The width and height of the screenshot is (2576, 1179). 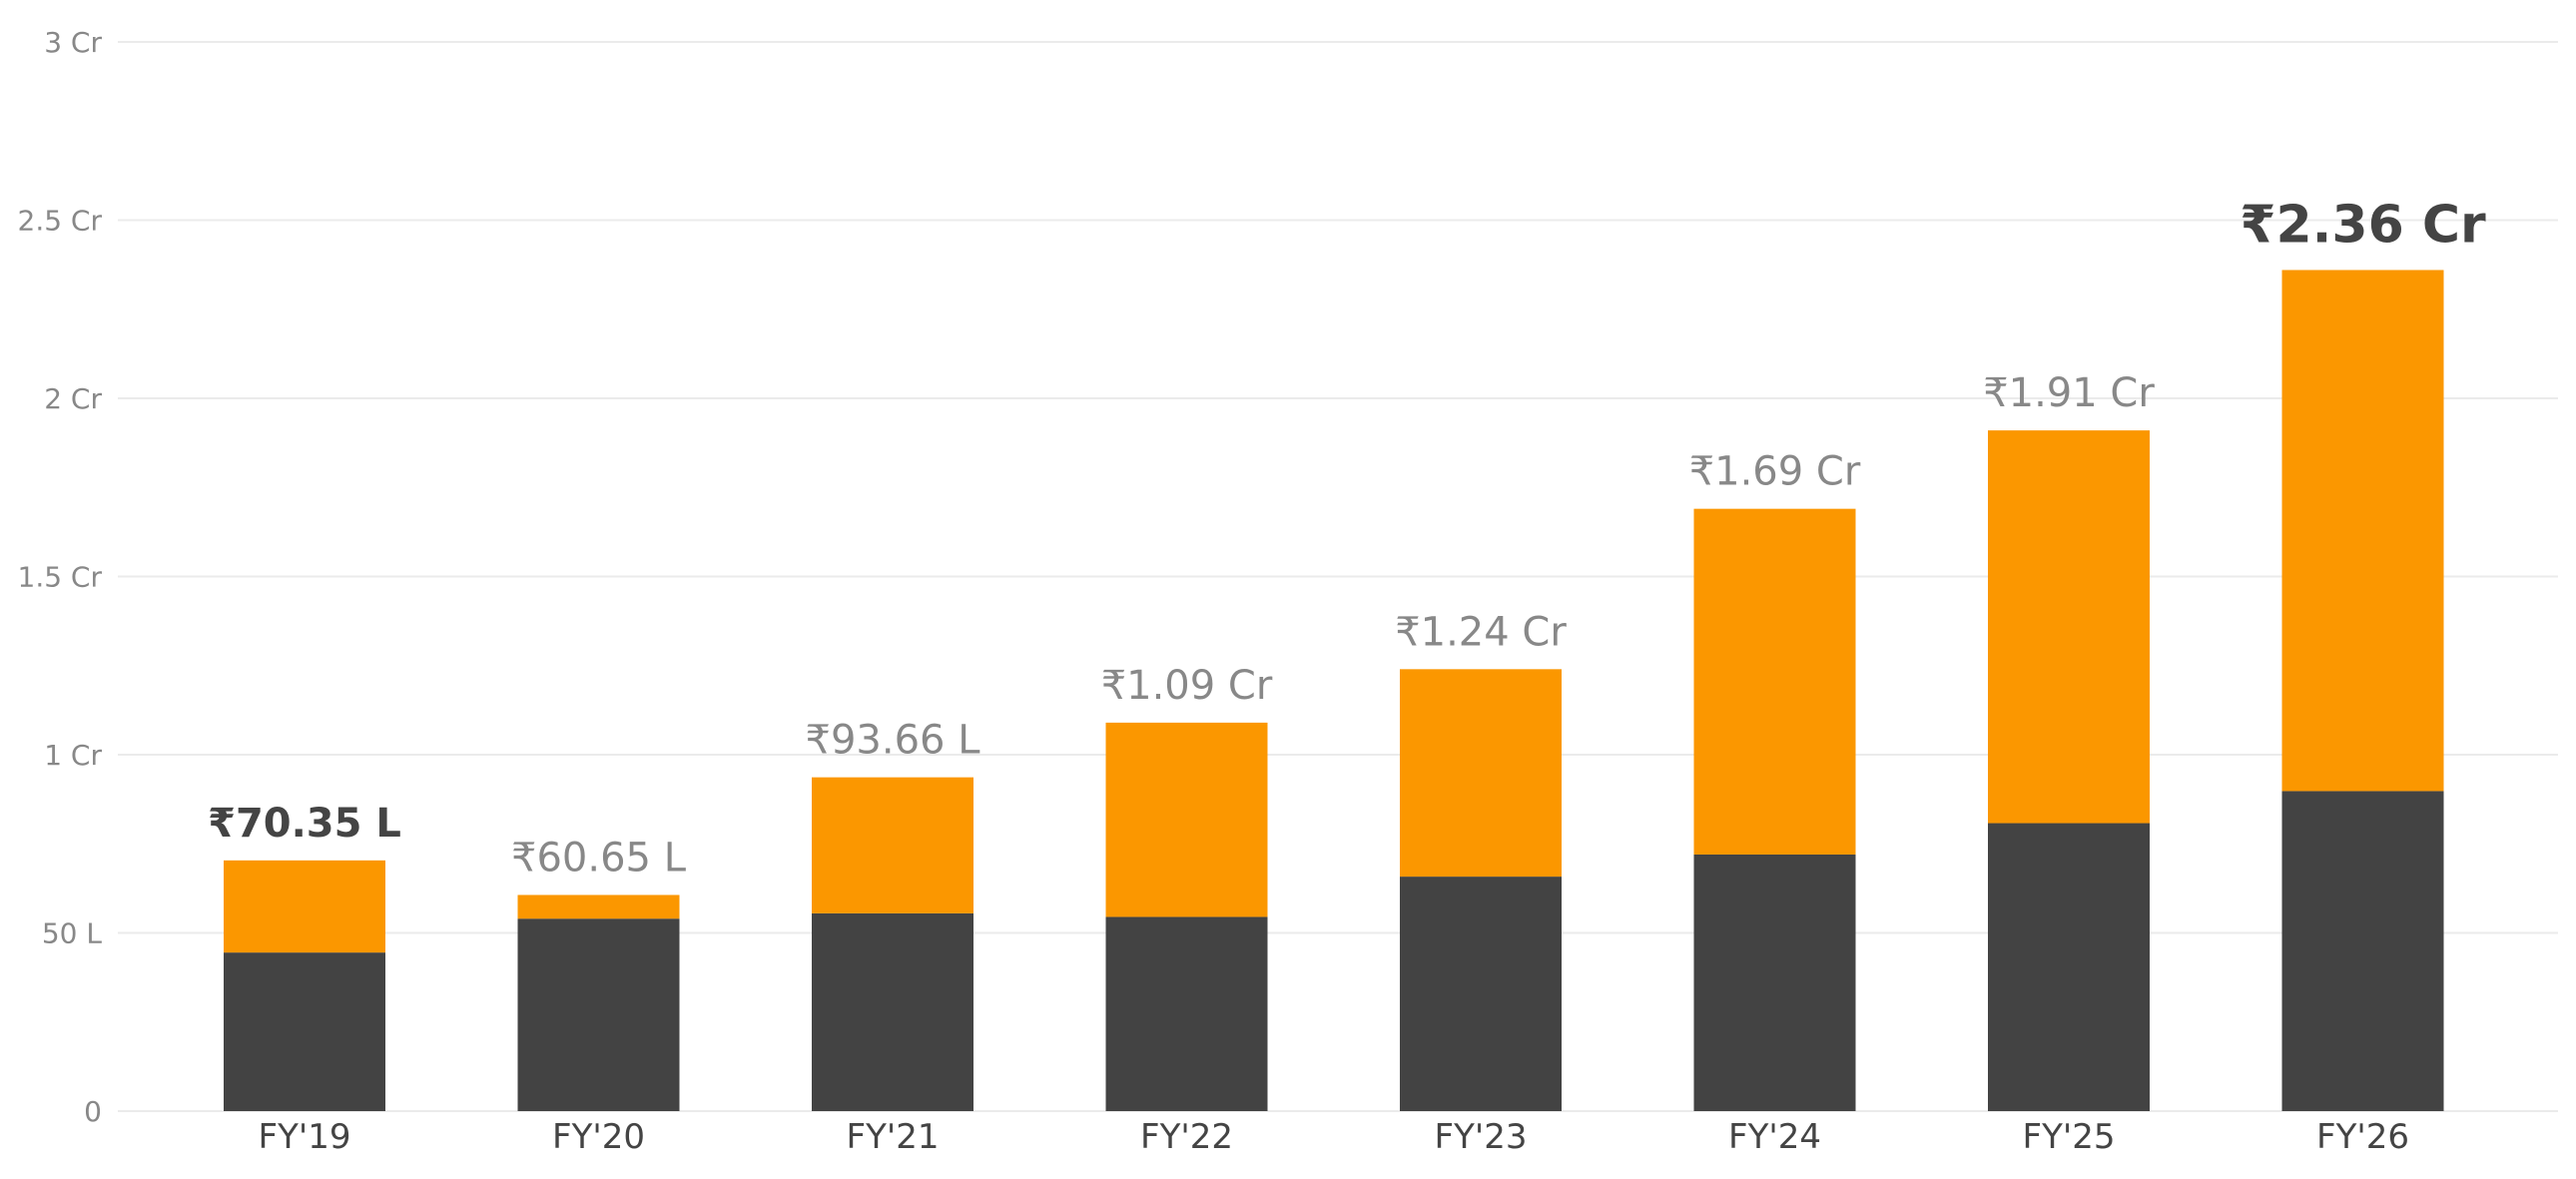 I want to click on y-tick-label: 2 Cr, so click(x=73, y=398).